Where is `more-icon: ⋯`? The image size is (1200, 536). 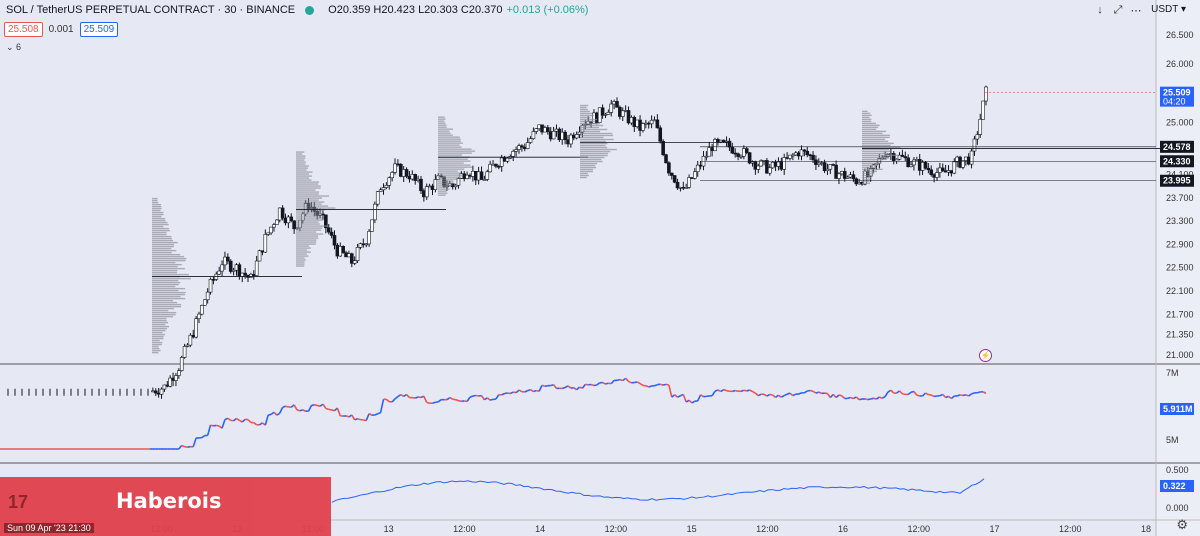
more-icon: ⋯ is located at coordinates (1136, 11).